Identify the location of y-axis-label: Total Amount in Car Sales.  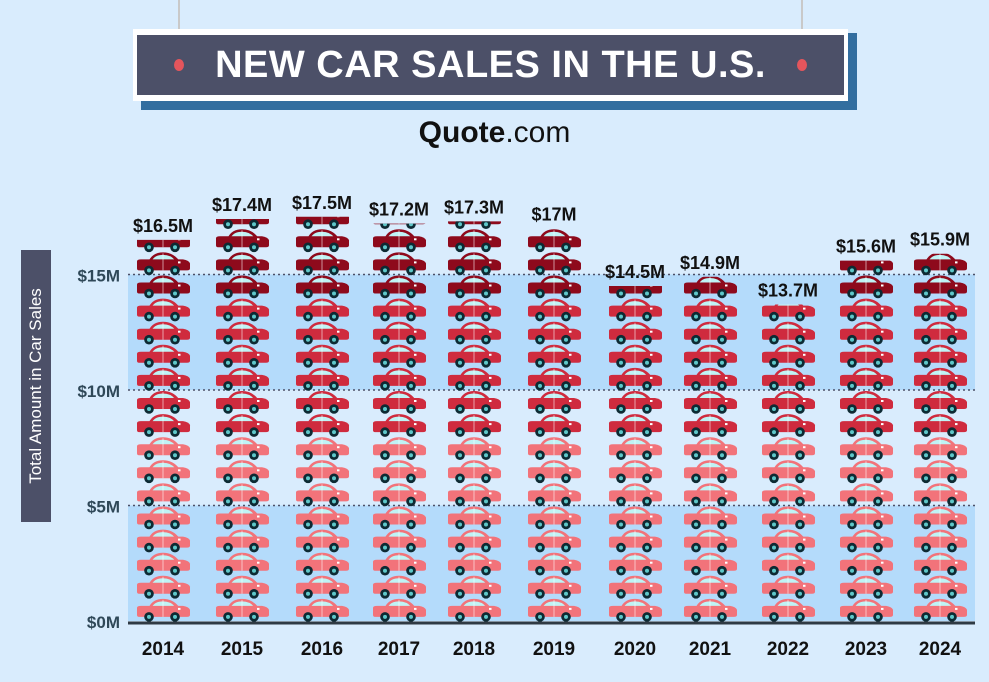
(36, 386).